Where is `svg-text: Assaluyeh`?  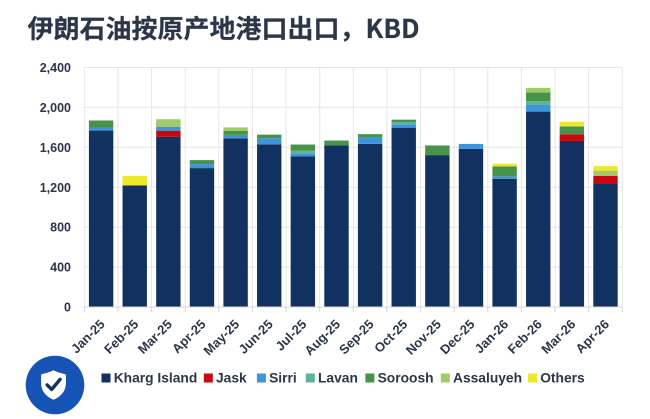
svg-text: Assaluyeh is located at coordinates (487, 378).